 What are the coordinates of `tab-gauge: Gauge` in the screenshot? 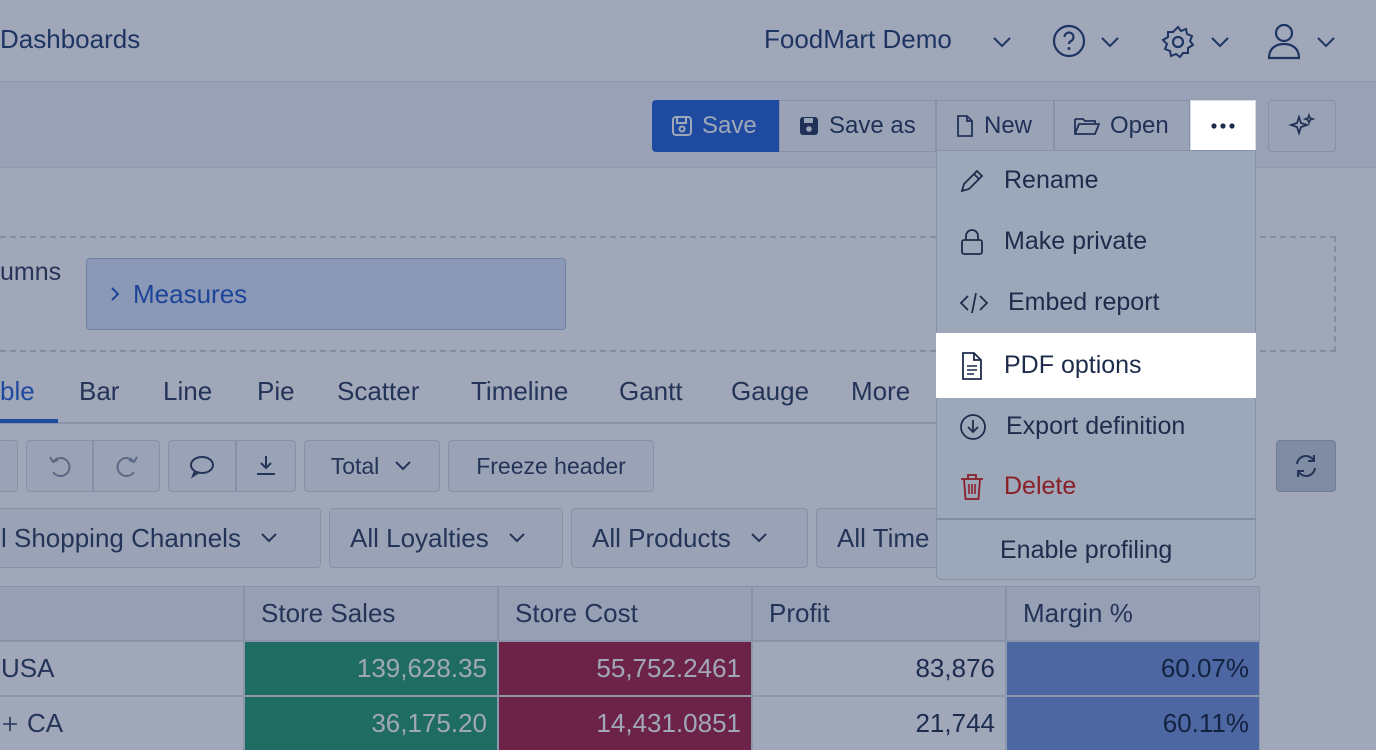 It's located at (770, 391).